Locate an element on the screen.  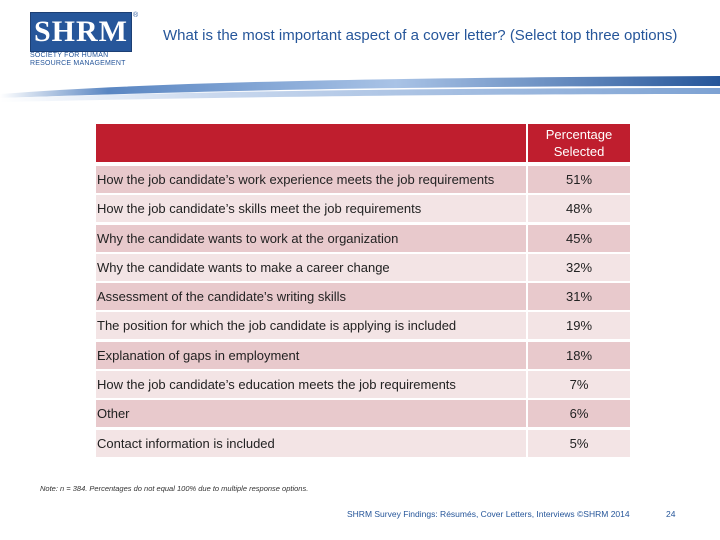
row-value: 48% is located at coordinates (579, 209).